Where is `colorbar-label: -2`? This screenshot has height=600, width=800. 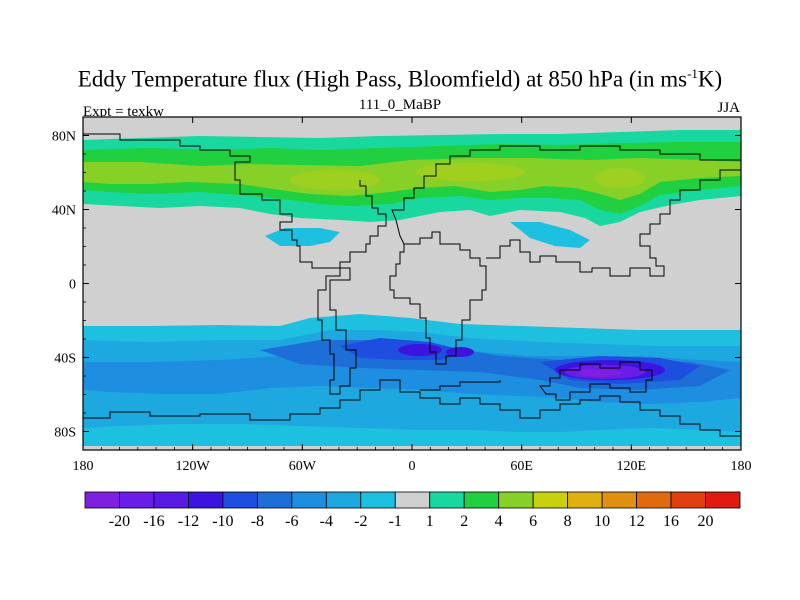
colorbar-label: -2 is located at coordinates (360, 521).